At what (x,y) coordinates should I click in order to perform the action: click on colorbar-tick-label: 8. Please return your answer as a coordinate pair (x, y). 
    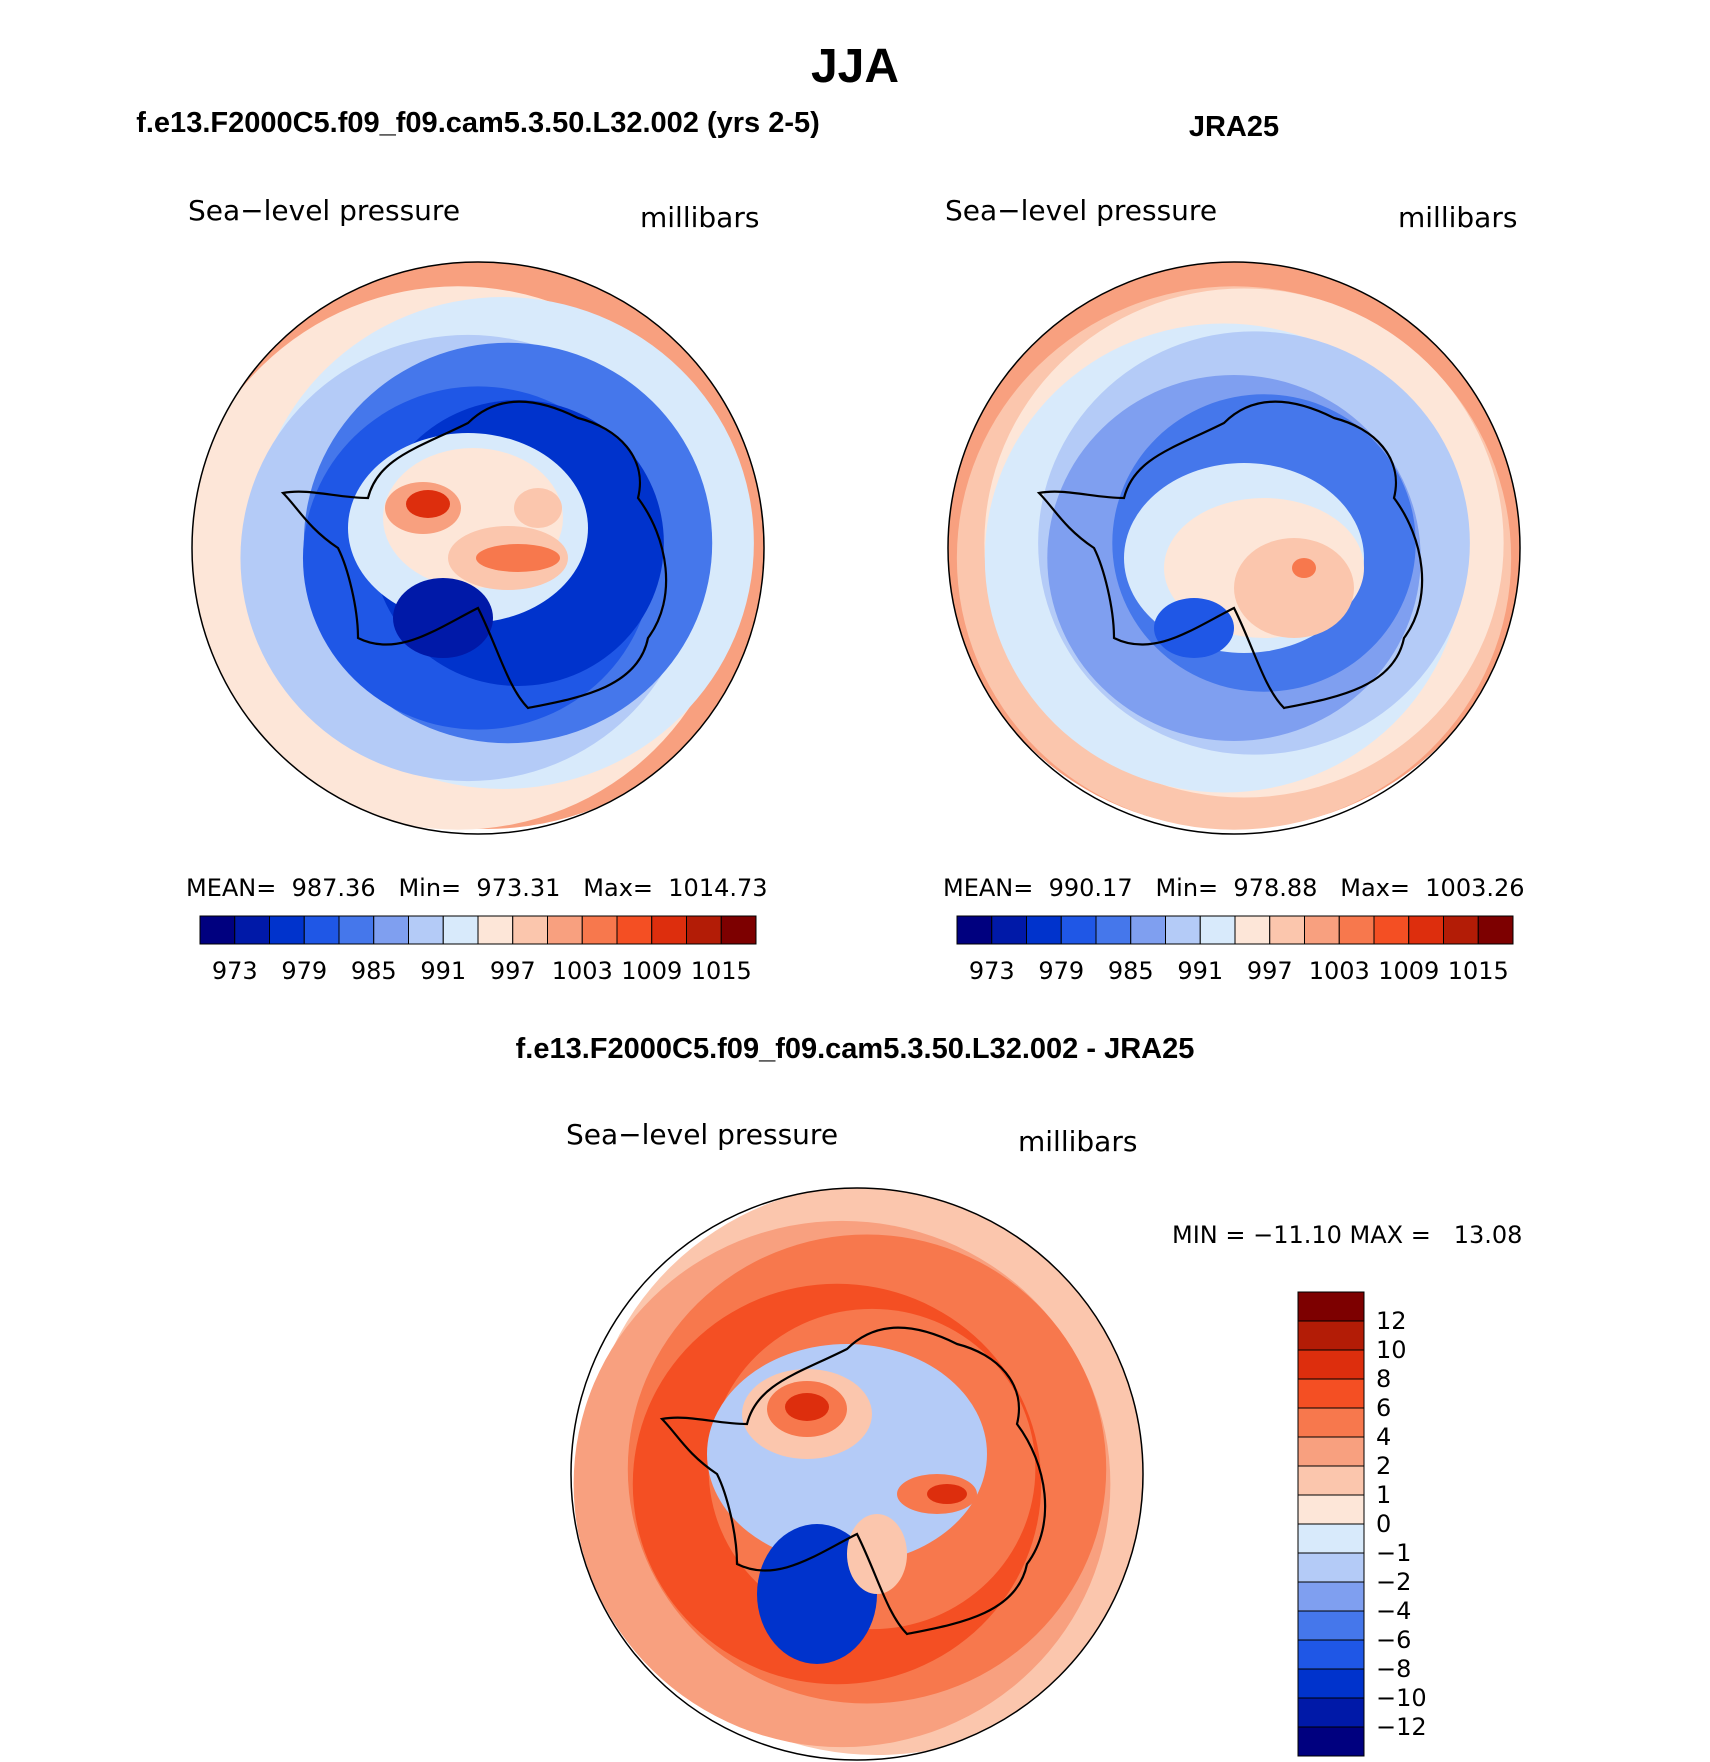
    Looking at the image, I should click on (1383, 1379).